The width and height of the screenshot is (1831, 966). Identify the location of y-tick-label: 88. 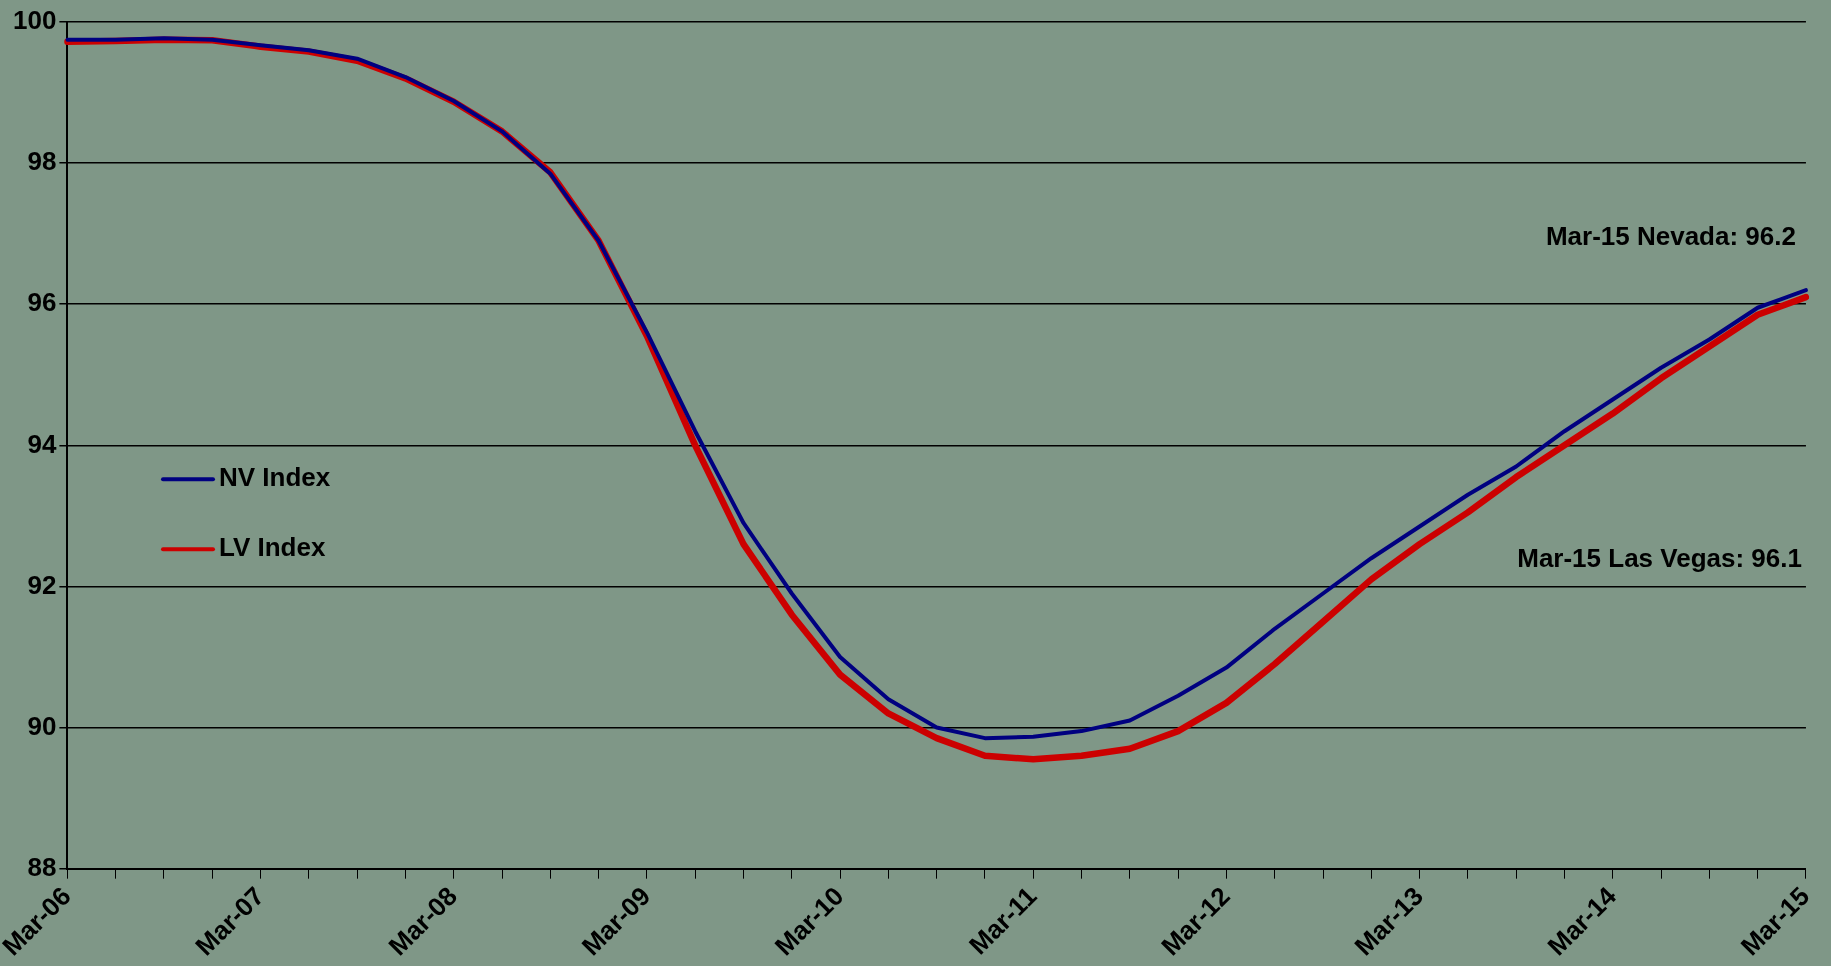
(42, 866).